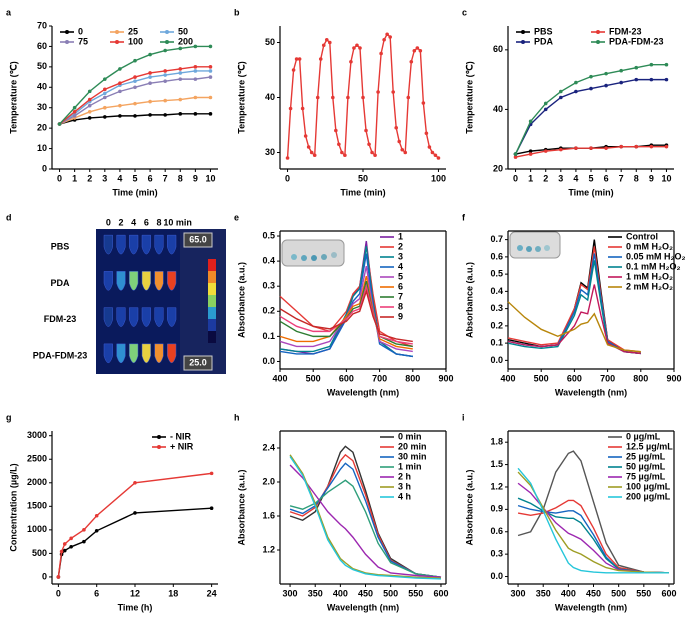 This screenshot has width=685, height=620. Describe the element at coordinates (198, 362) in the screenshot. I see `scale-min: 25.0` at that location.